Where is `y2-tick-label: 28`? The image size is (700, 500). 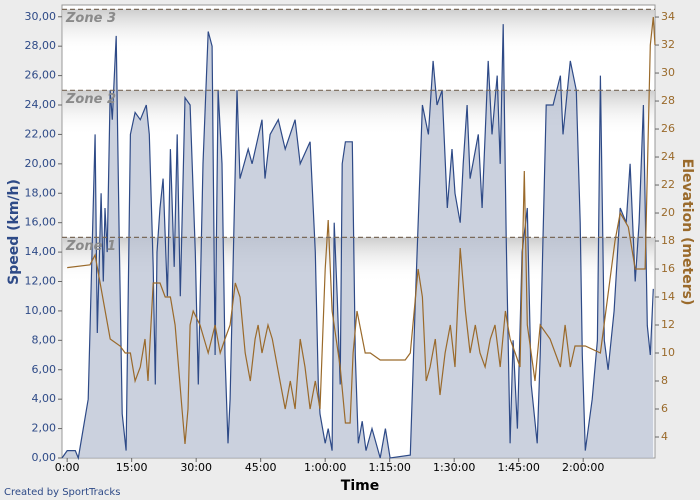 y2-tick-label: 28 is located at coordinates (668, 100).